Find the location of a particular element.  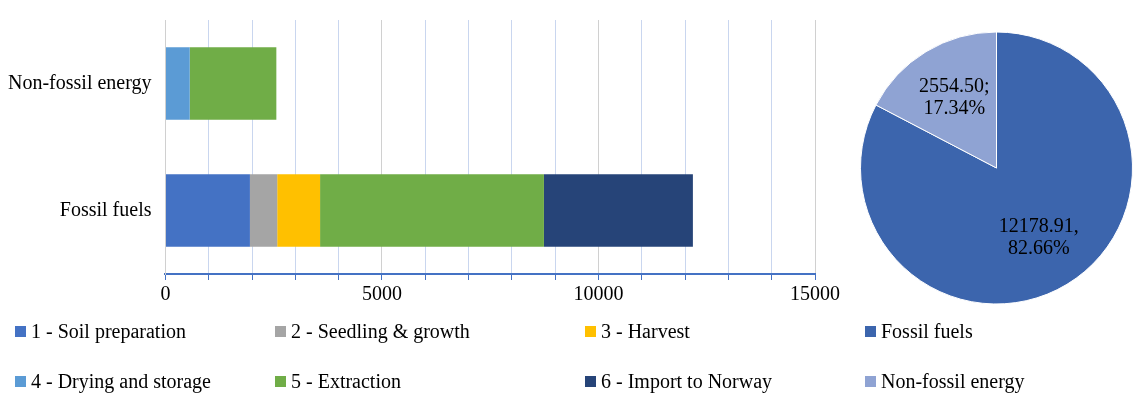

data-label: 12178.91, 82.66% is located at coordinates (1038, 236).